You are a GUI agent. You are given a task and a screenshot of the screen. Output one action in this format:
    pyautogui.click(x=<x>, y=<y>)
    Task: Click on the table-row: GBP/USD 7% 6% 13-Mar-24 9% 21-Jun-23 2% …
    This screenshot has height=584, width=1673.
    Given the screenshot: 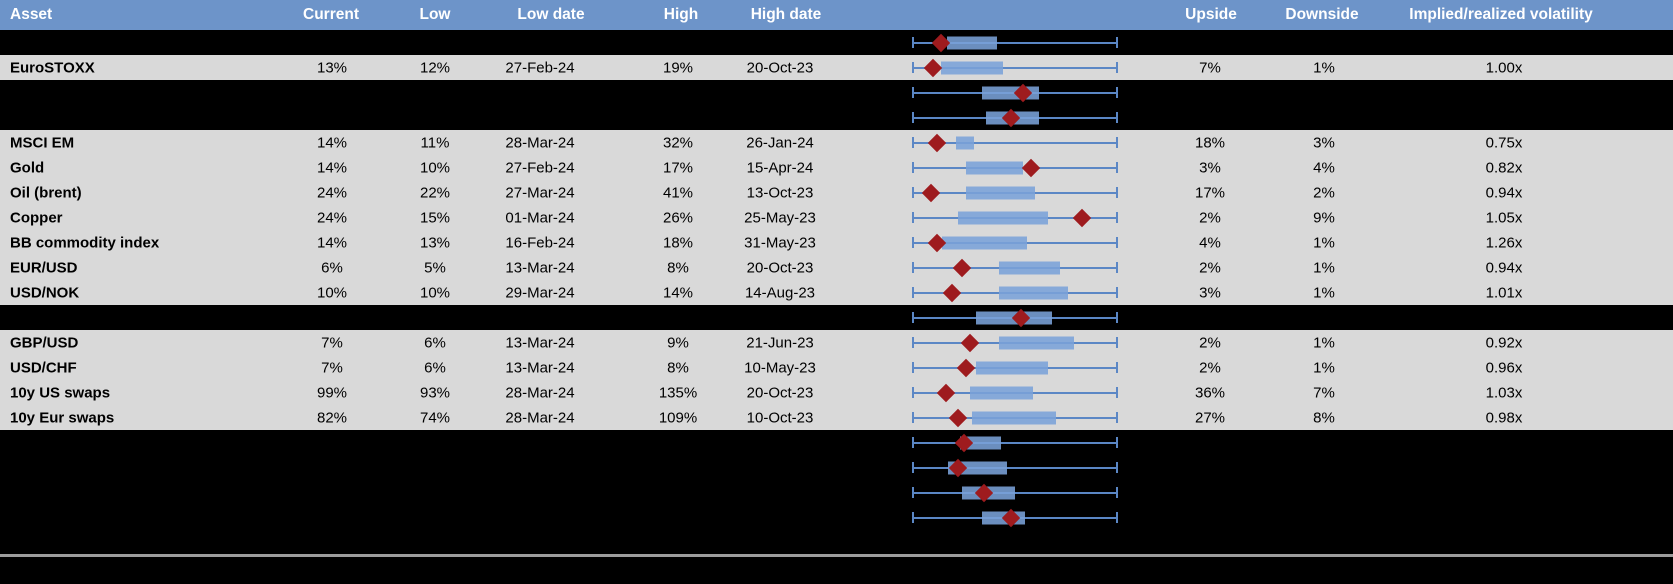 What is the action you would take?
    pyautogui.click(x=836, y=342)
    